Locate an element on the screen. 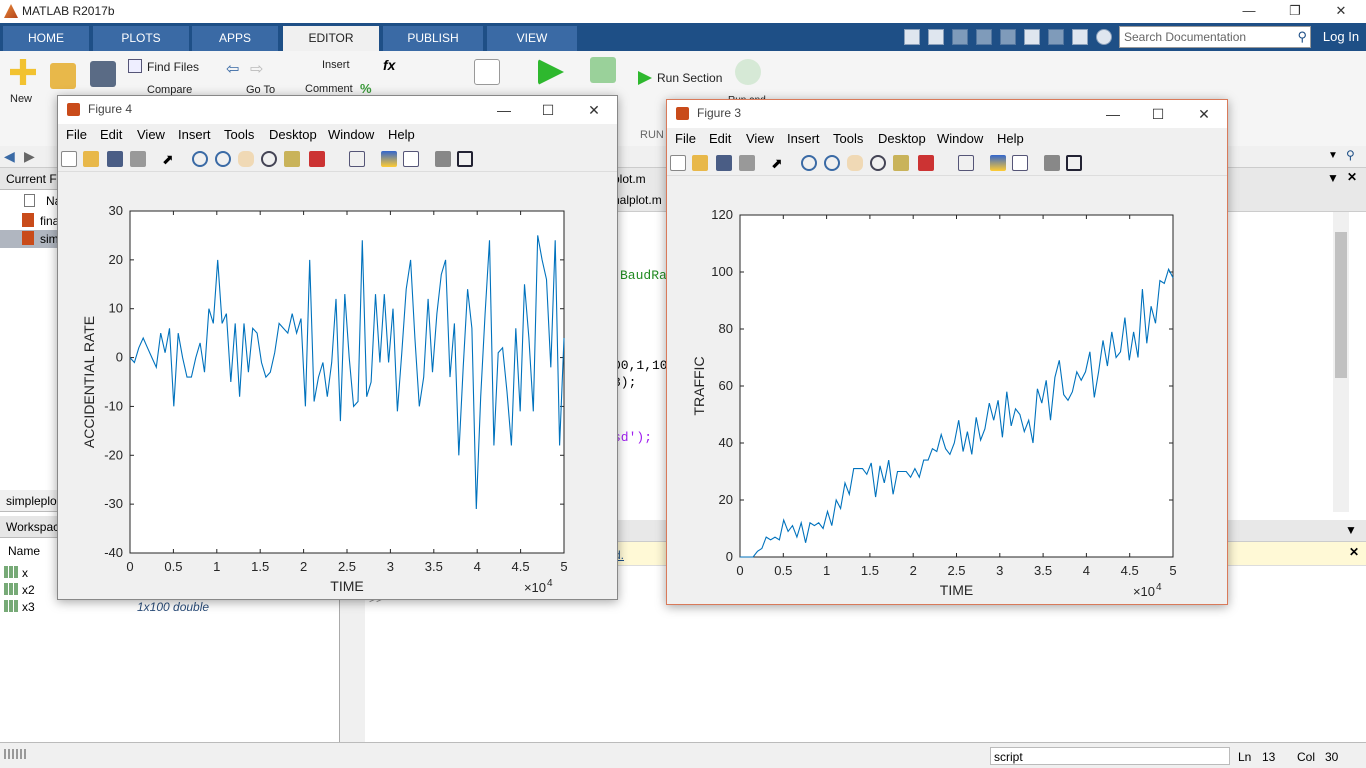  tab-apps: APPS is located at coordinates (235, 38).